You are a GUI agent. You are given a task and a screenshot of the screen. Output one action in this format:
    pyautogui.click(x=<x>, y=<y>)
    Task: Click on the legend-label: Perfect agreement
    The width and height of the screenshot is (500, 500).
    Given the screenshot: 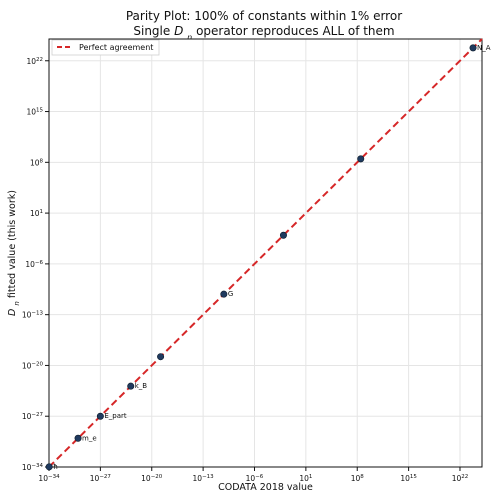 What is the action you would take?
    pyautogui.click(x=116, y=47)
    